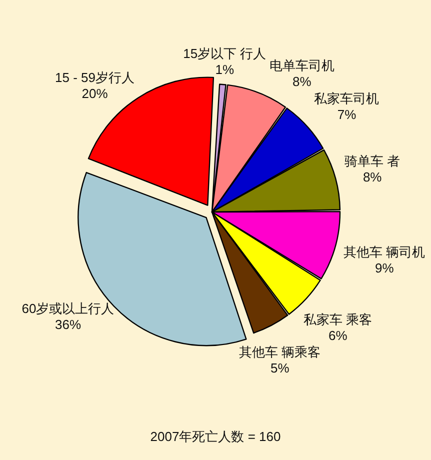  I want to click on slice-label: 15 - 59岁行人, so click(94, 77).